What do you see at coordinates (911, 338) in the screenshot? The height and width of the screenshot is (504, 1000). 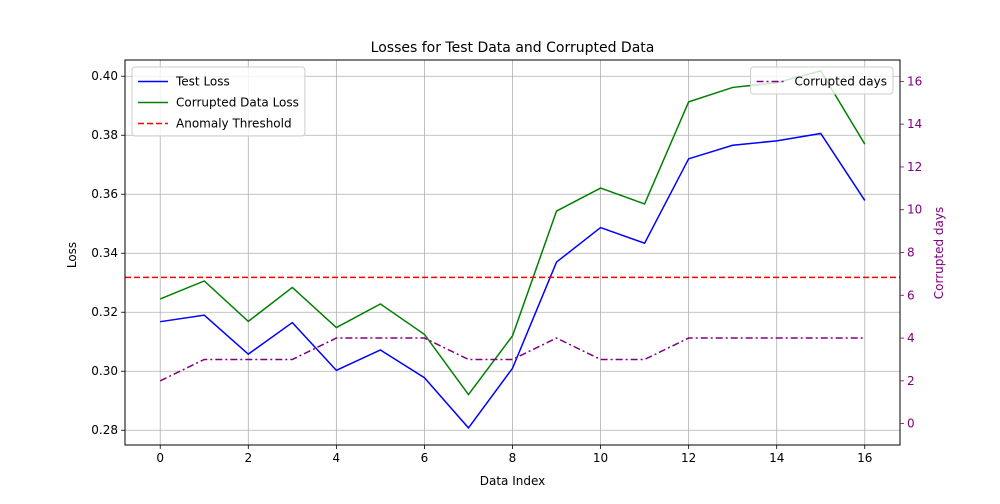 I see `y2-tick-label: 4` at bounding box center [911, 338].